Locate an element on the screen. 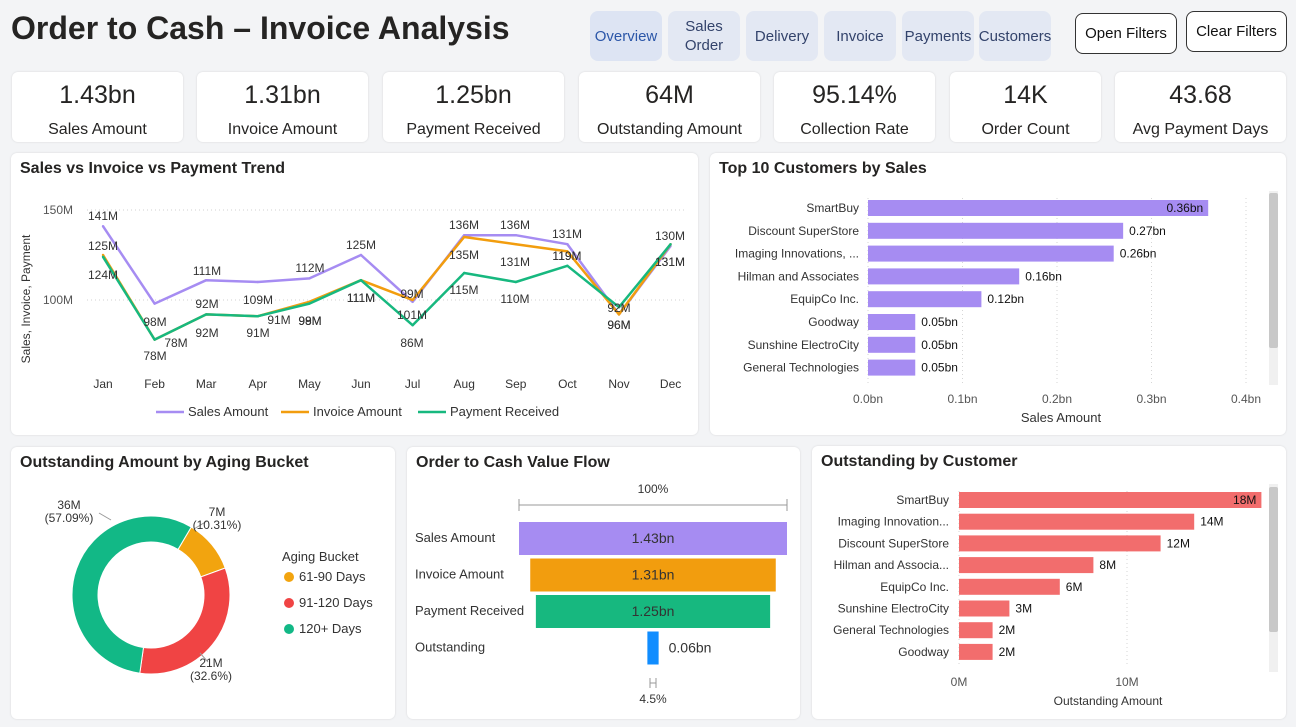  kpi-card-payment-received: 1.25bn Payment Received is located at coordinates (473, 107).